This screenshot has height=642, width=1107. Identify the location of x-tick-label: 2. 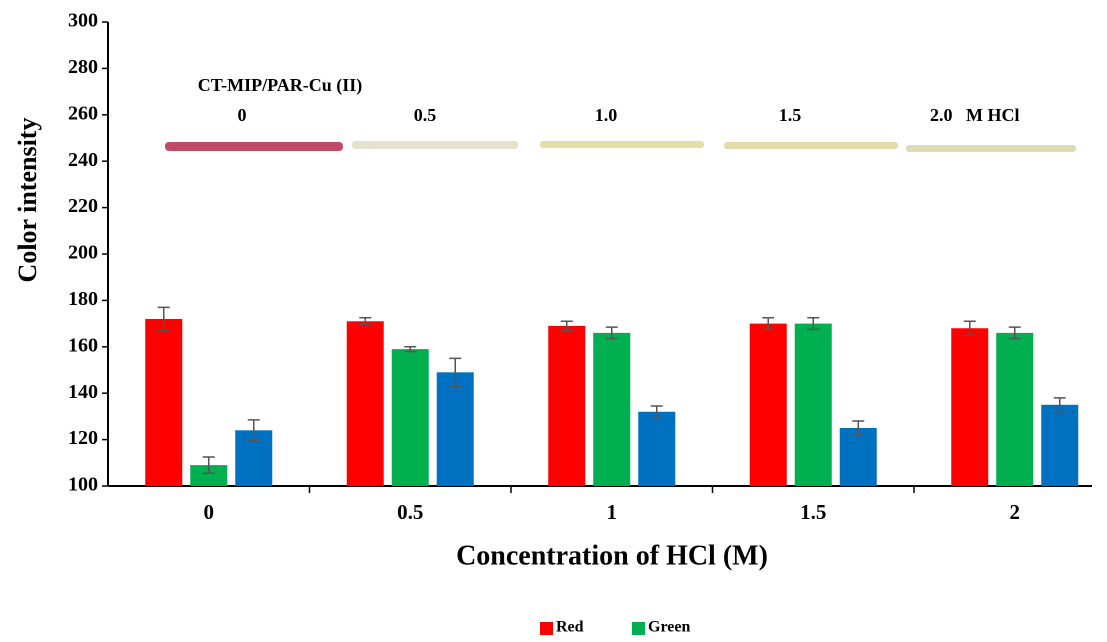
(1015, 512).